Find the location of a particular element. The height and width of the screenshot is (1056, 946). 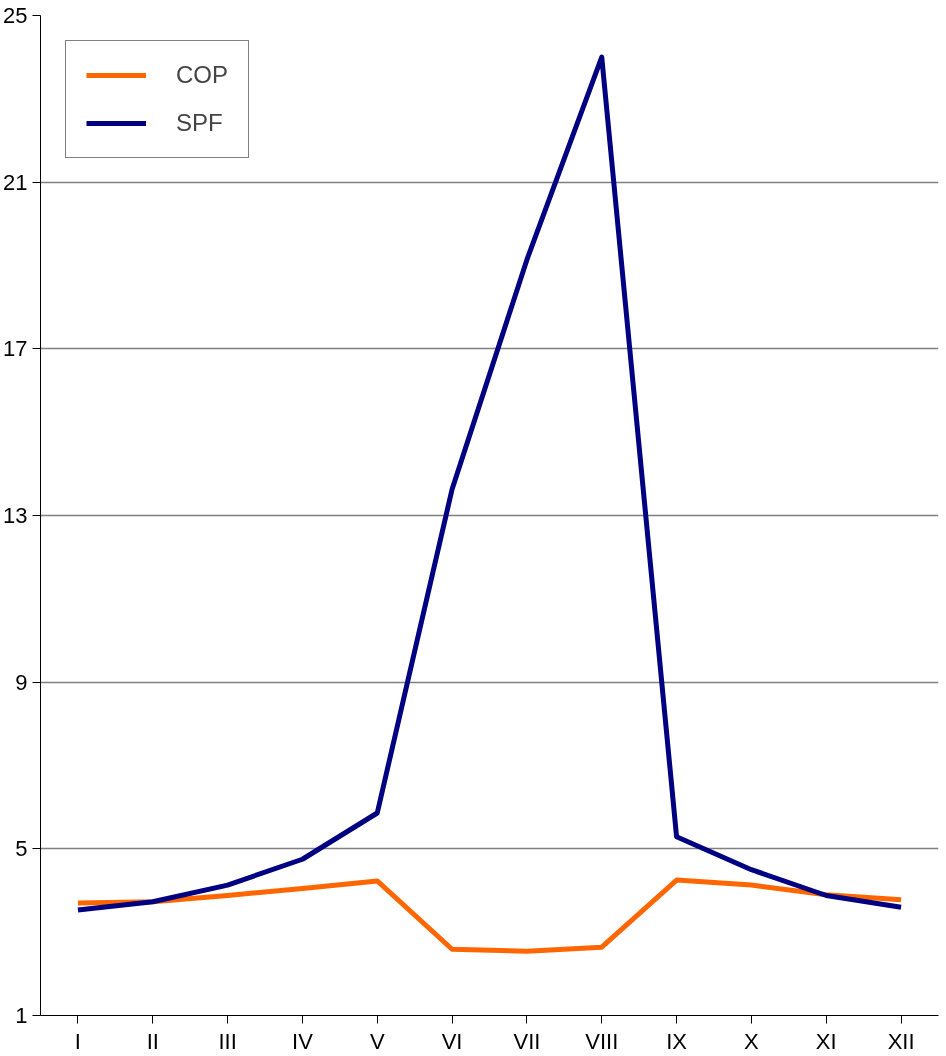

y-tick-label: 21 is located at coordinates (15, 182).